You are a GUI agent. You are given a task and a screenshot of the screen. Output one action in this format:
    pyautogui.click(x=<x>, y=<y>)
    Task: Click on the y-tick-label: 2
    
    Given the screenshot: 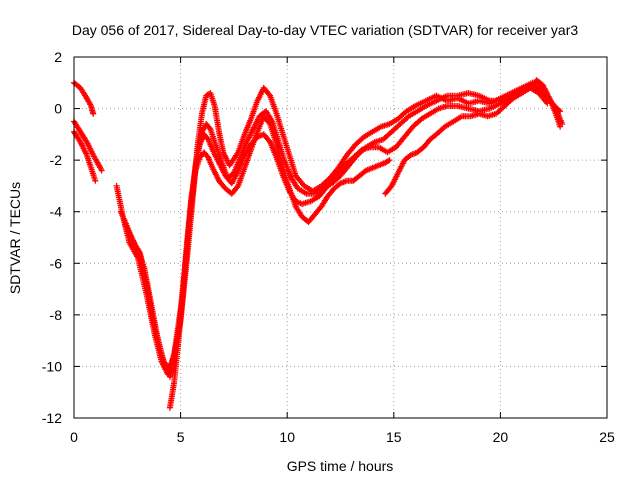 What is the action you would take?
    pyautogui.click(x=58, y=57)
    